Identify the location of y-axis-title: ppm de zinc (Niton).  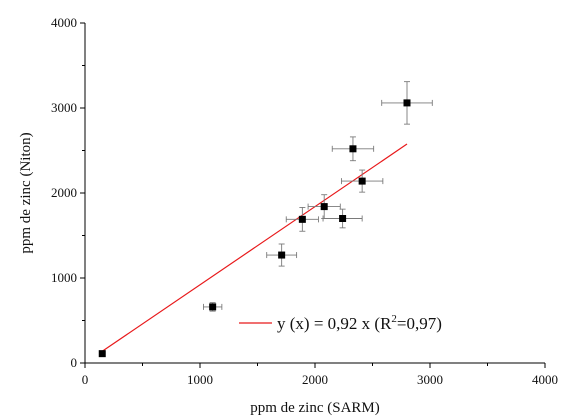
(26, 192).